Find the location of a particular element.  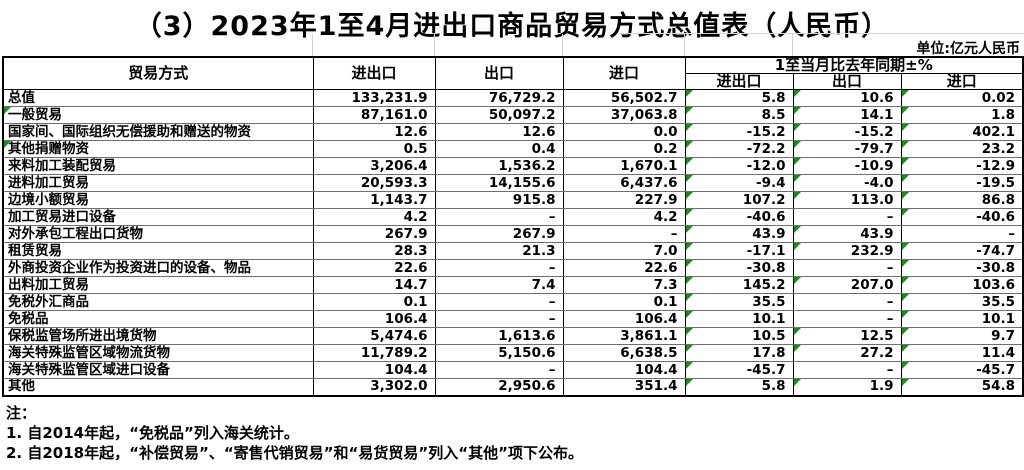

value-cell: 37,063.8 is located at coordinates (624, 115).